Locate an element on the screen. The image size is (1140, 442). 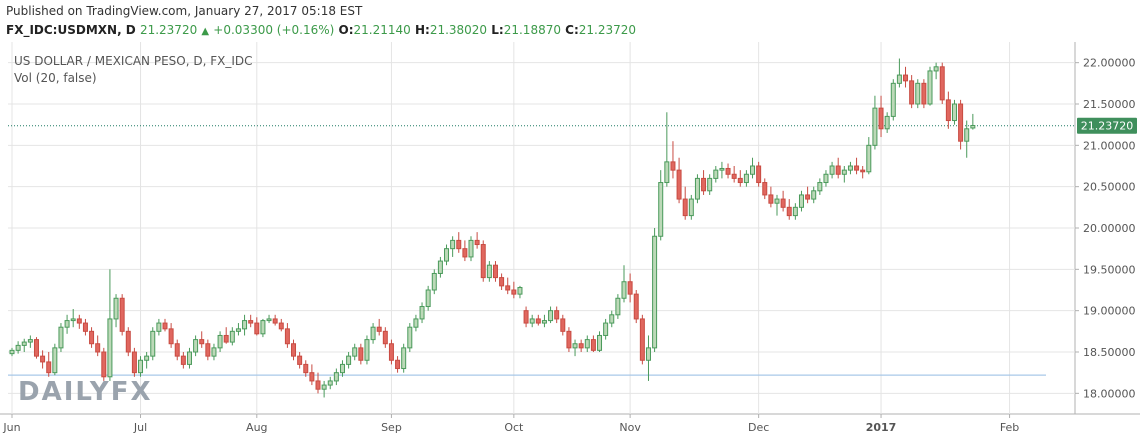
x-tick-label: Dec is located at coordinates (758, 427).